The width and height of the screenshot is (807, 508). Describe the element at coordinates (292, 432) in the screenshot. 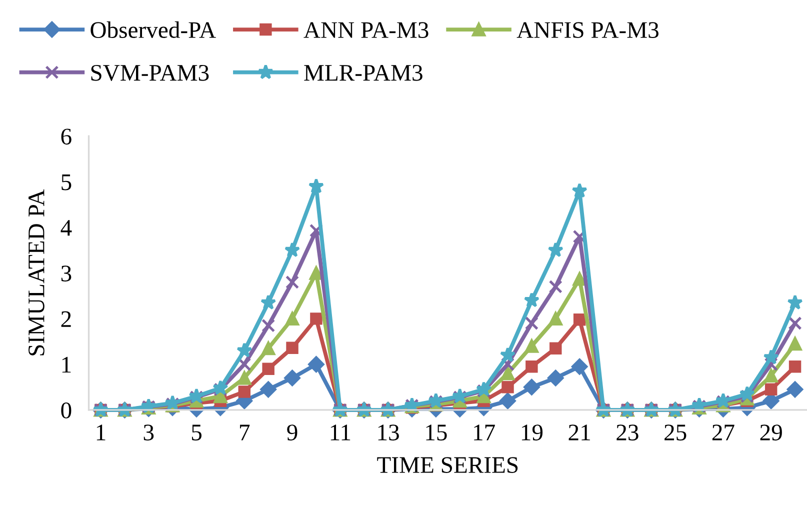

I see `x-tick-label: 9` at that location.